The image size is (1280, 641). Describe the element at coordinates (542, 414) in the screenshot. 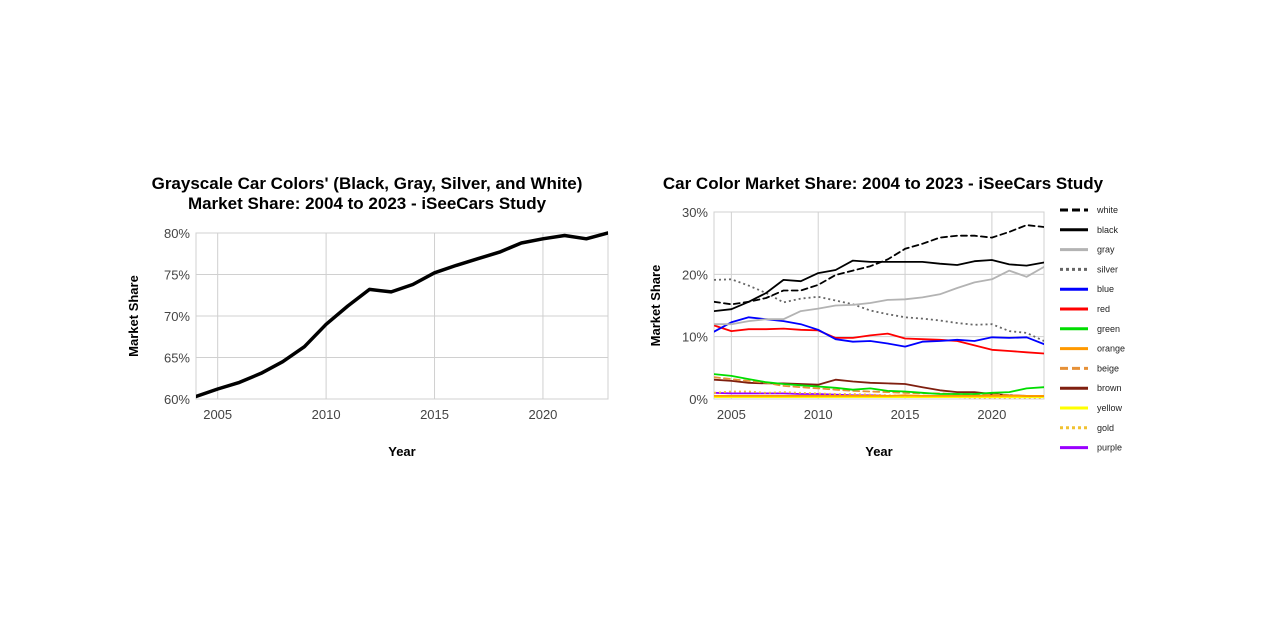

I see `left-x-tick-label: 2020` at that location.